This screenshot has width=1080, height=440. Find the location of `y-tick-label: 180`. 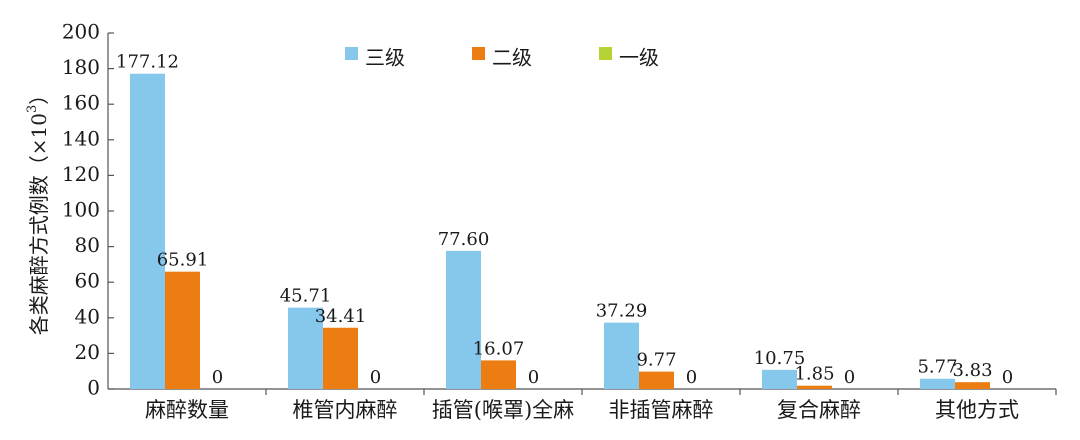

y-tick-label: 180 is located at coordinates (81, 67).